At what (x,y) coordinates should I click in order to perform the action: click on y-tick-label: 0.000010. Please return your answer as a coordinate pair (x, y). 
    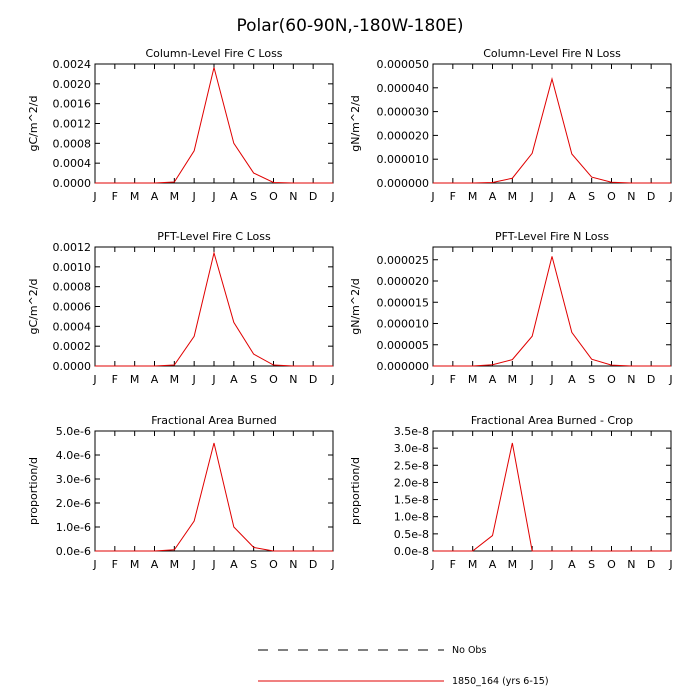
    Looking at the image, I should click on (403, 159).